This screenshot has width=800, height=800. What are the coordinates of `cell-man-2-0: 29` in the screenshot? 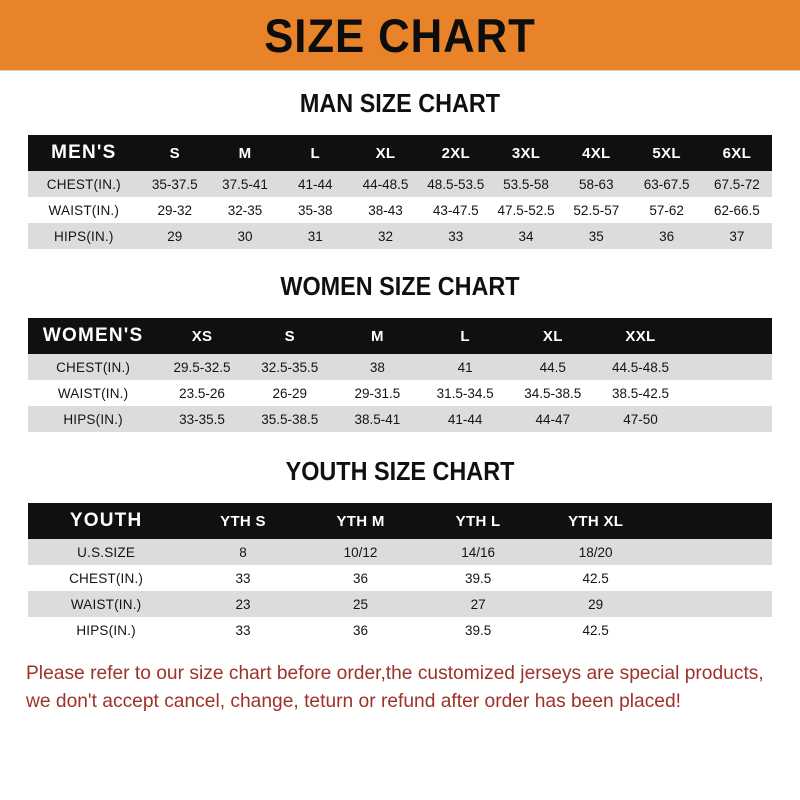 It's located at (175, 236).